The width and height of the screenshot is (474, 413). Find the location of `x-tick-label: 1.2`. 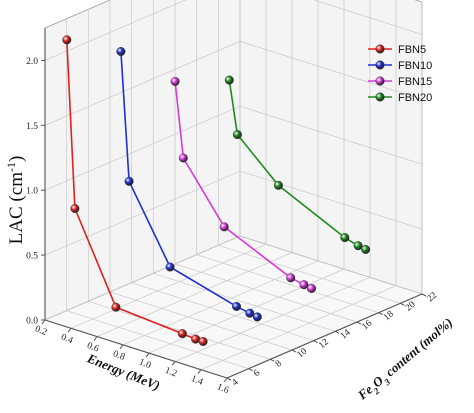

x-tick-label: 1.2 is located at coordinates (170, 373).